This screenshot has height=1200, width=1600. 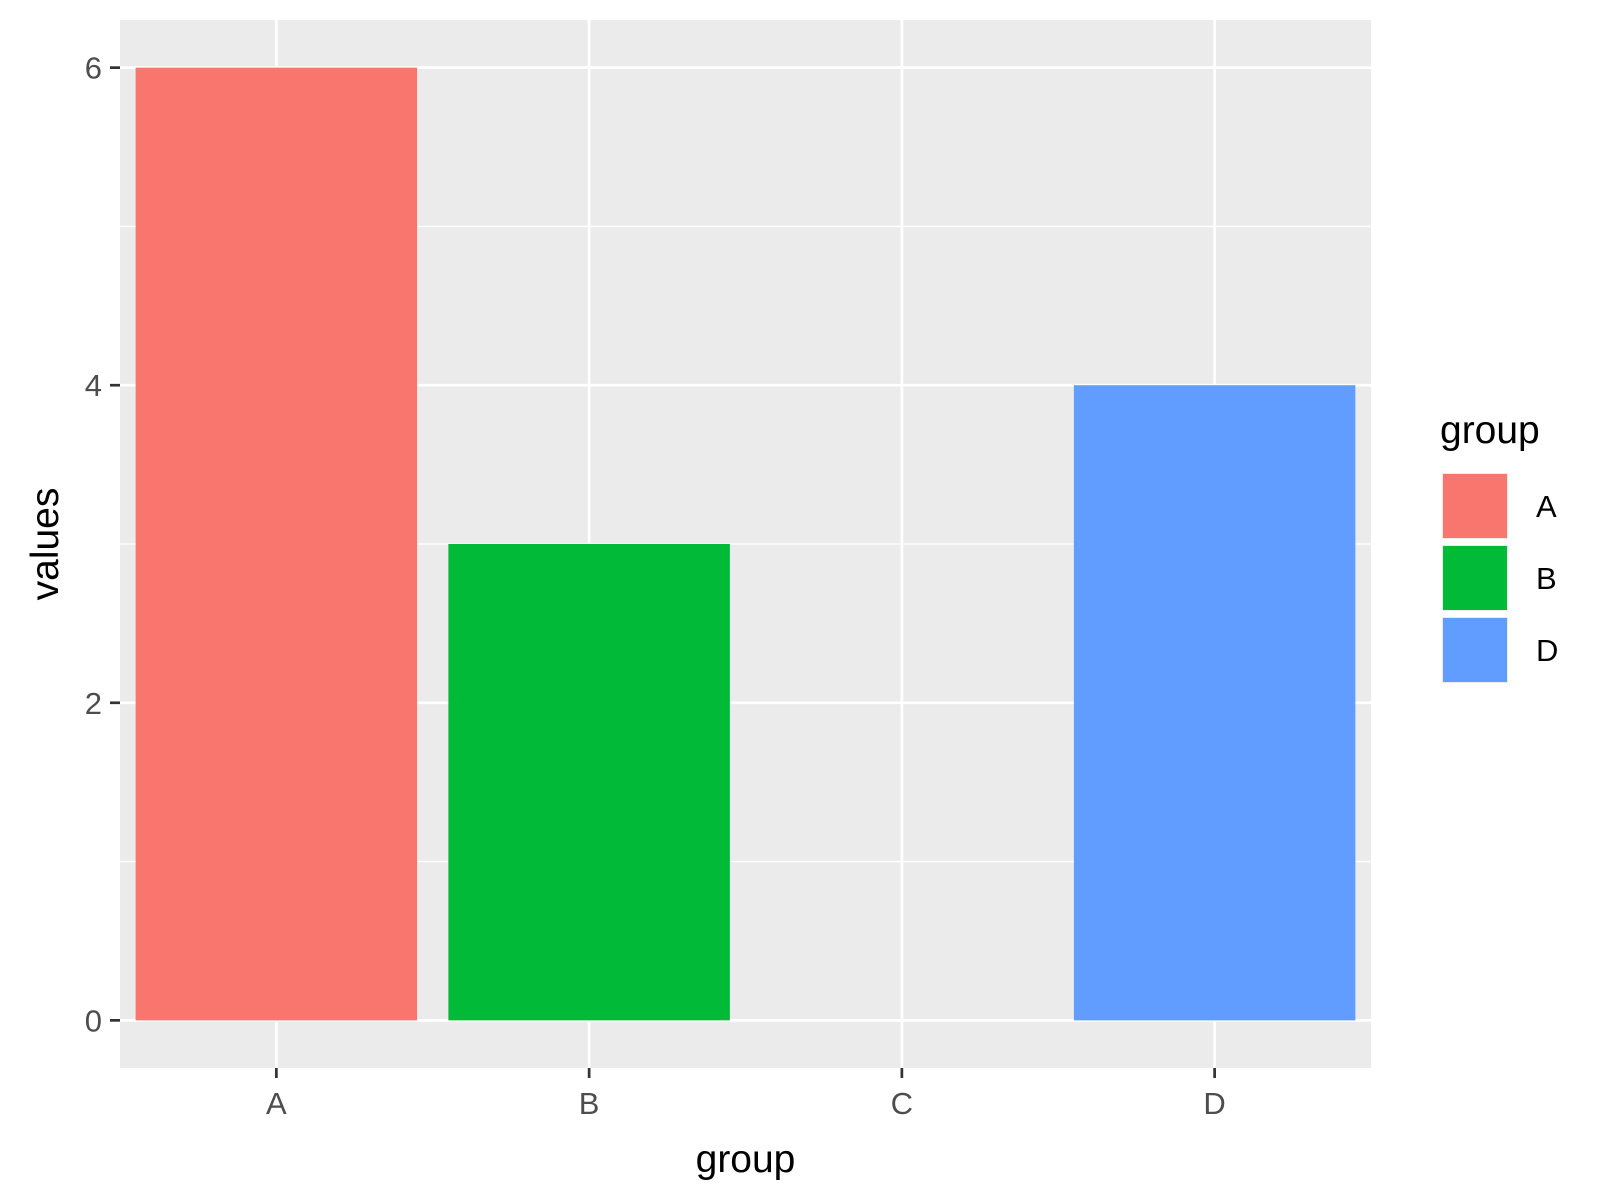 I want to click on legend: group A B D, so click(x=1499, y=546).